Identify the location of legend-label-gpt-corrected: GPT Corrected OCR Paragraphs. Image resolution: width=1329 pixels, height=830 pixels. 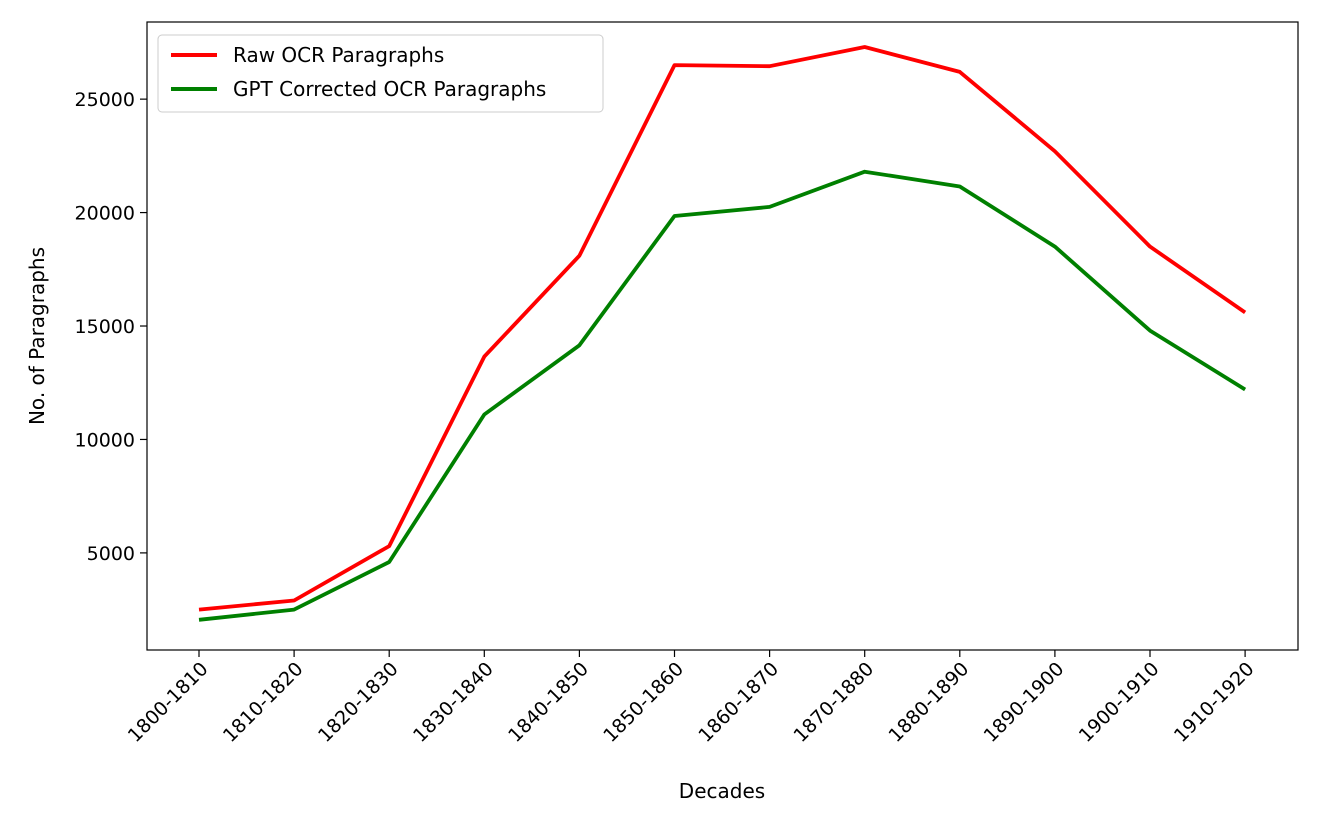
(389, 89).